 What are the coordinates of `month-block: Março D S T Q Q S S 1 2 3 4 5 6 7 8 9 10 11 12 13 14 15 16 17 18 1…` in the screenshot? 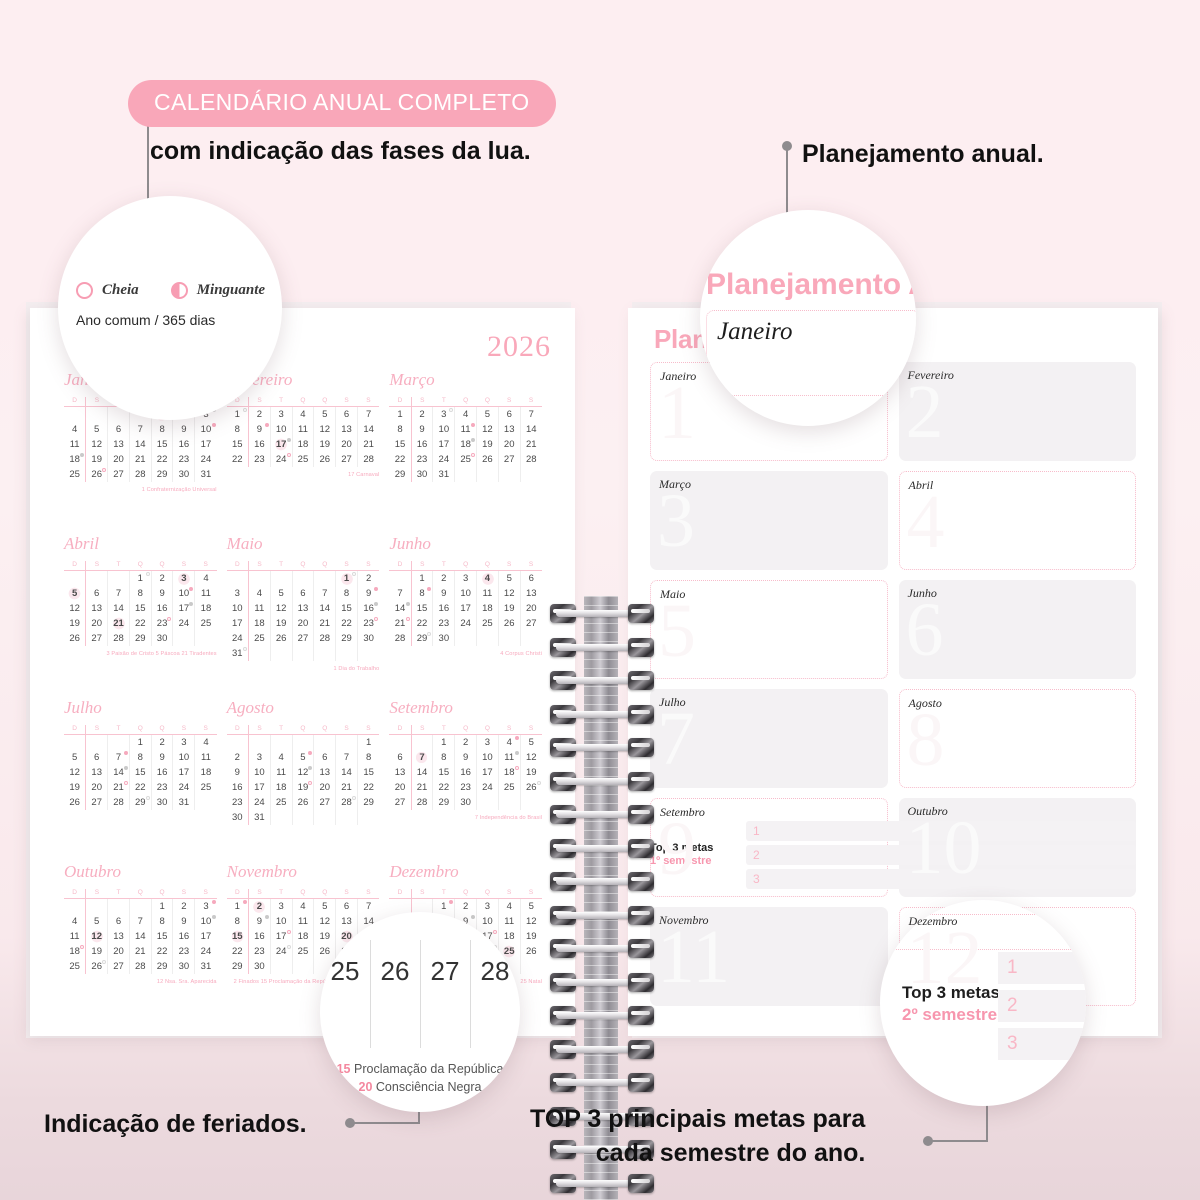 It's located at (465, 452).